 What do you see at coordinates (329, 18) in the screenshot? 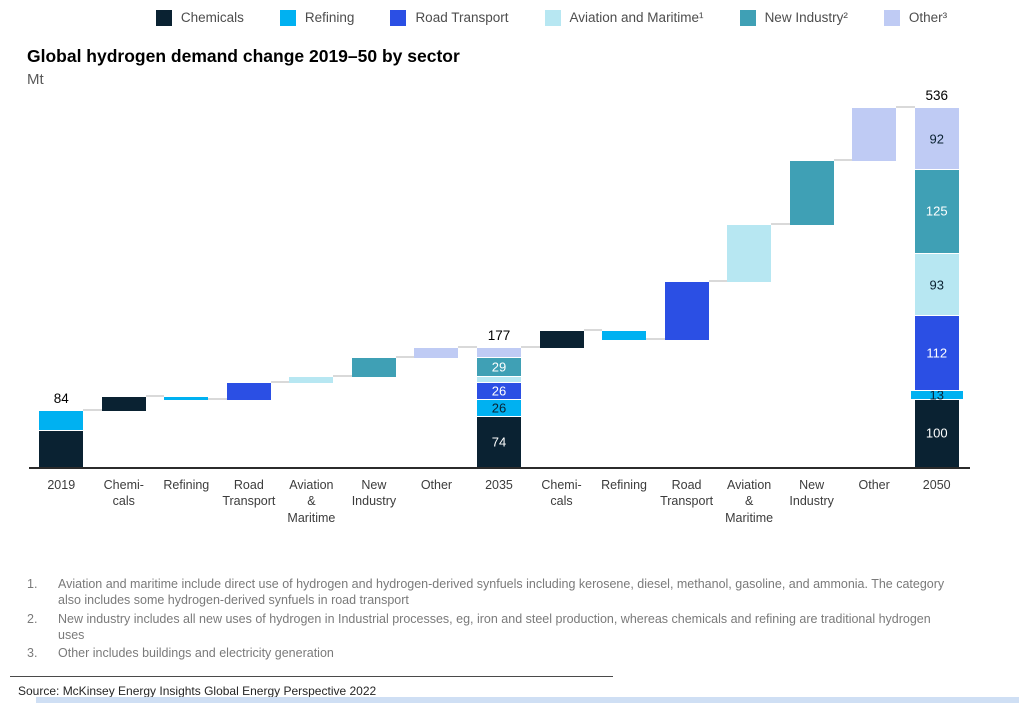
I see `legend-item-label: Refining` at bounding box center [329, 18].